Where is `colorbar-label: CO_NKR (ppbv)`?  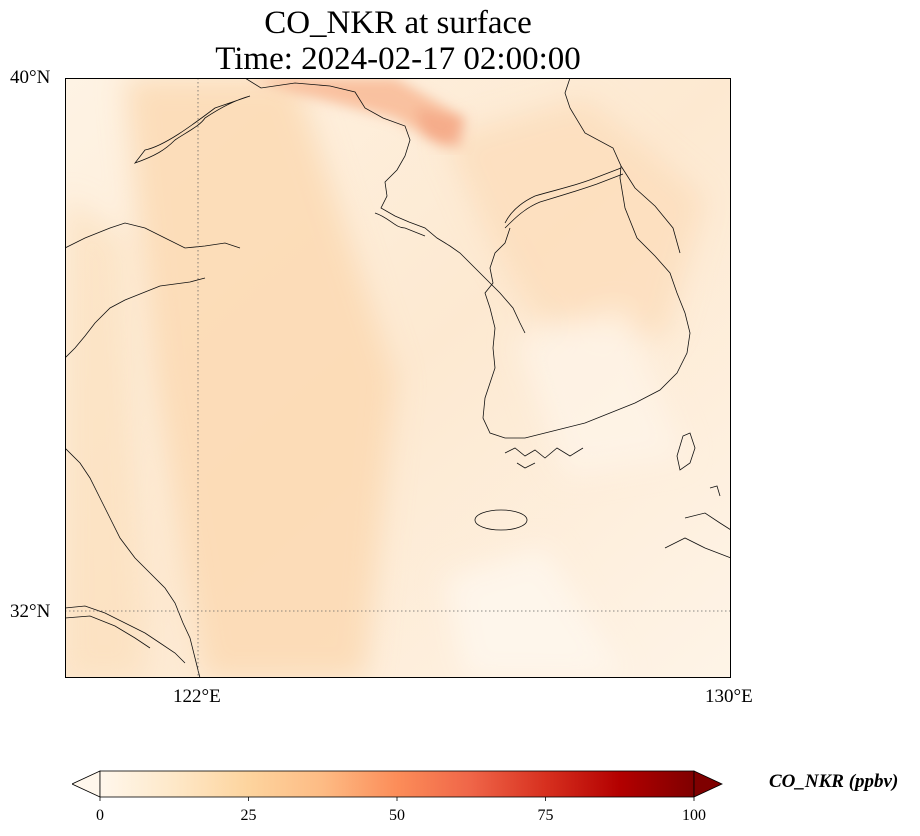 colorbar-label: CO_NKR (ppbv) is located at coordinates (834, 781).